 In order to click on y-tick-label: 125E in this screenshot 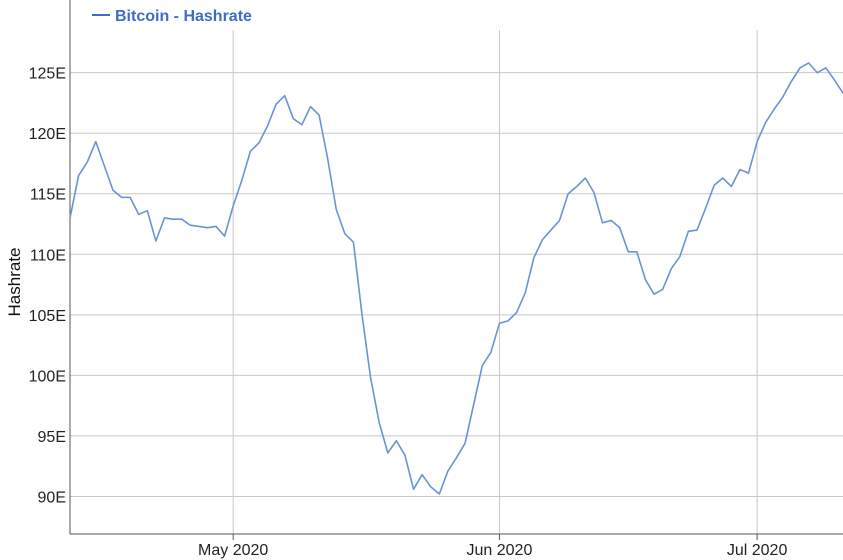, I will do `click(47, 74)`.